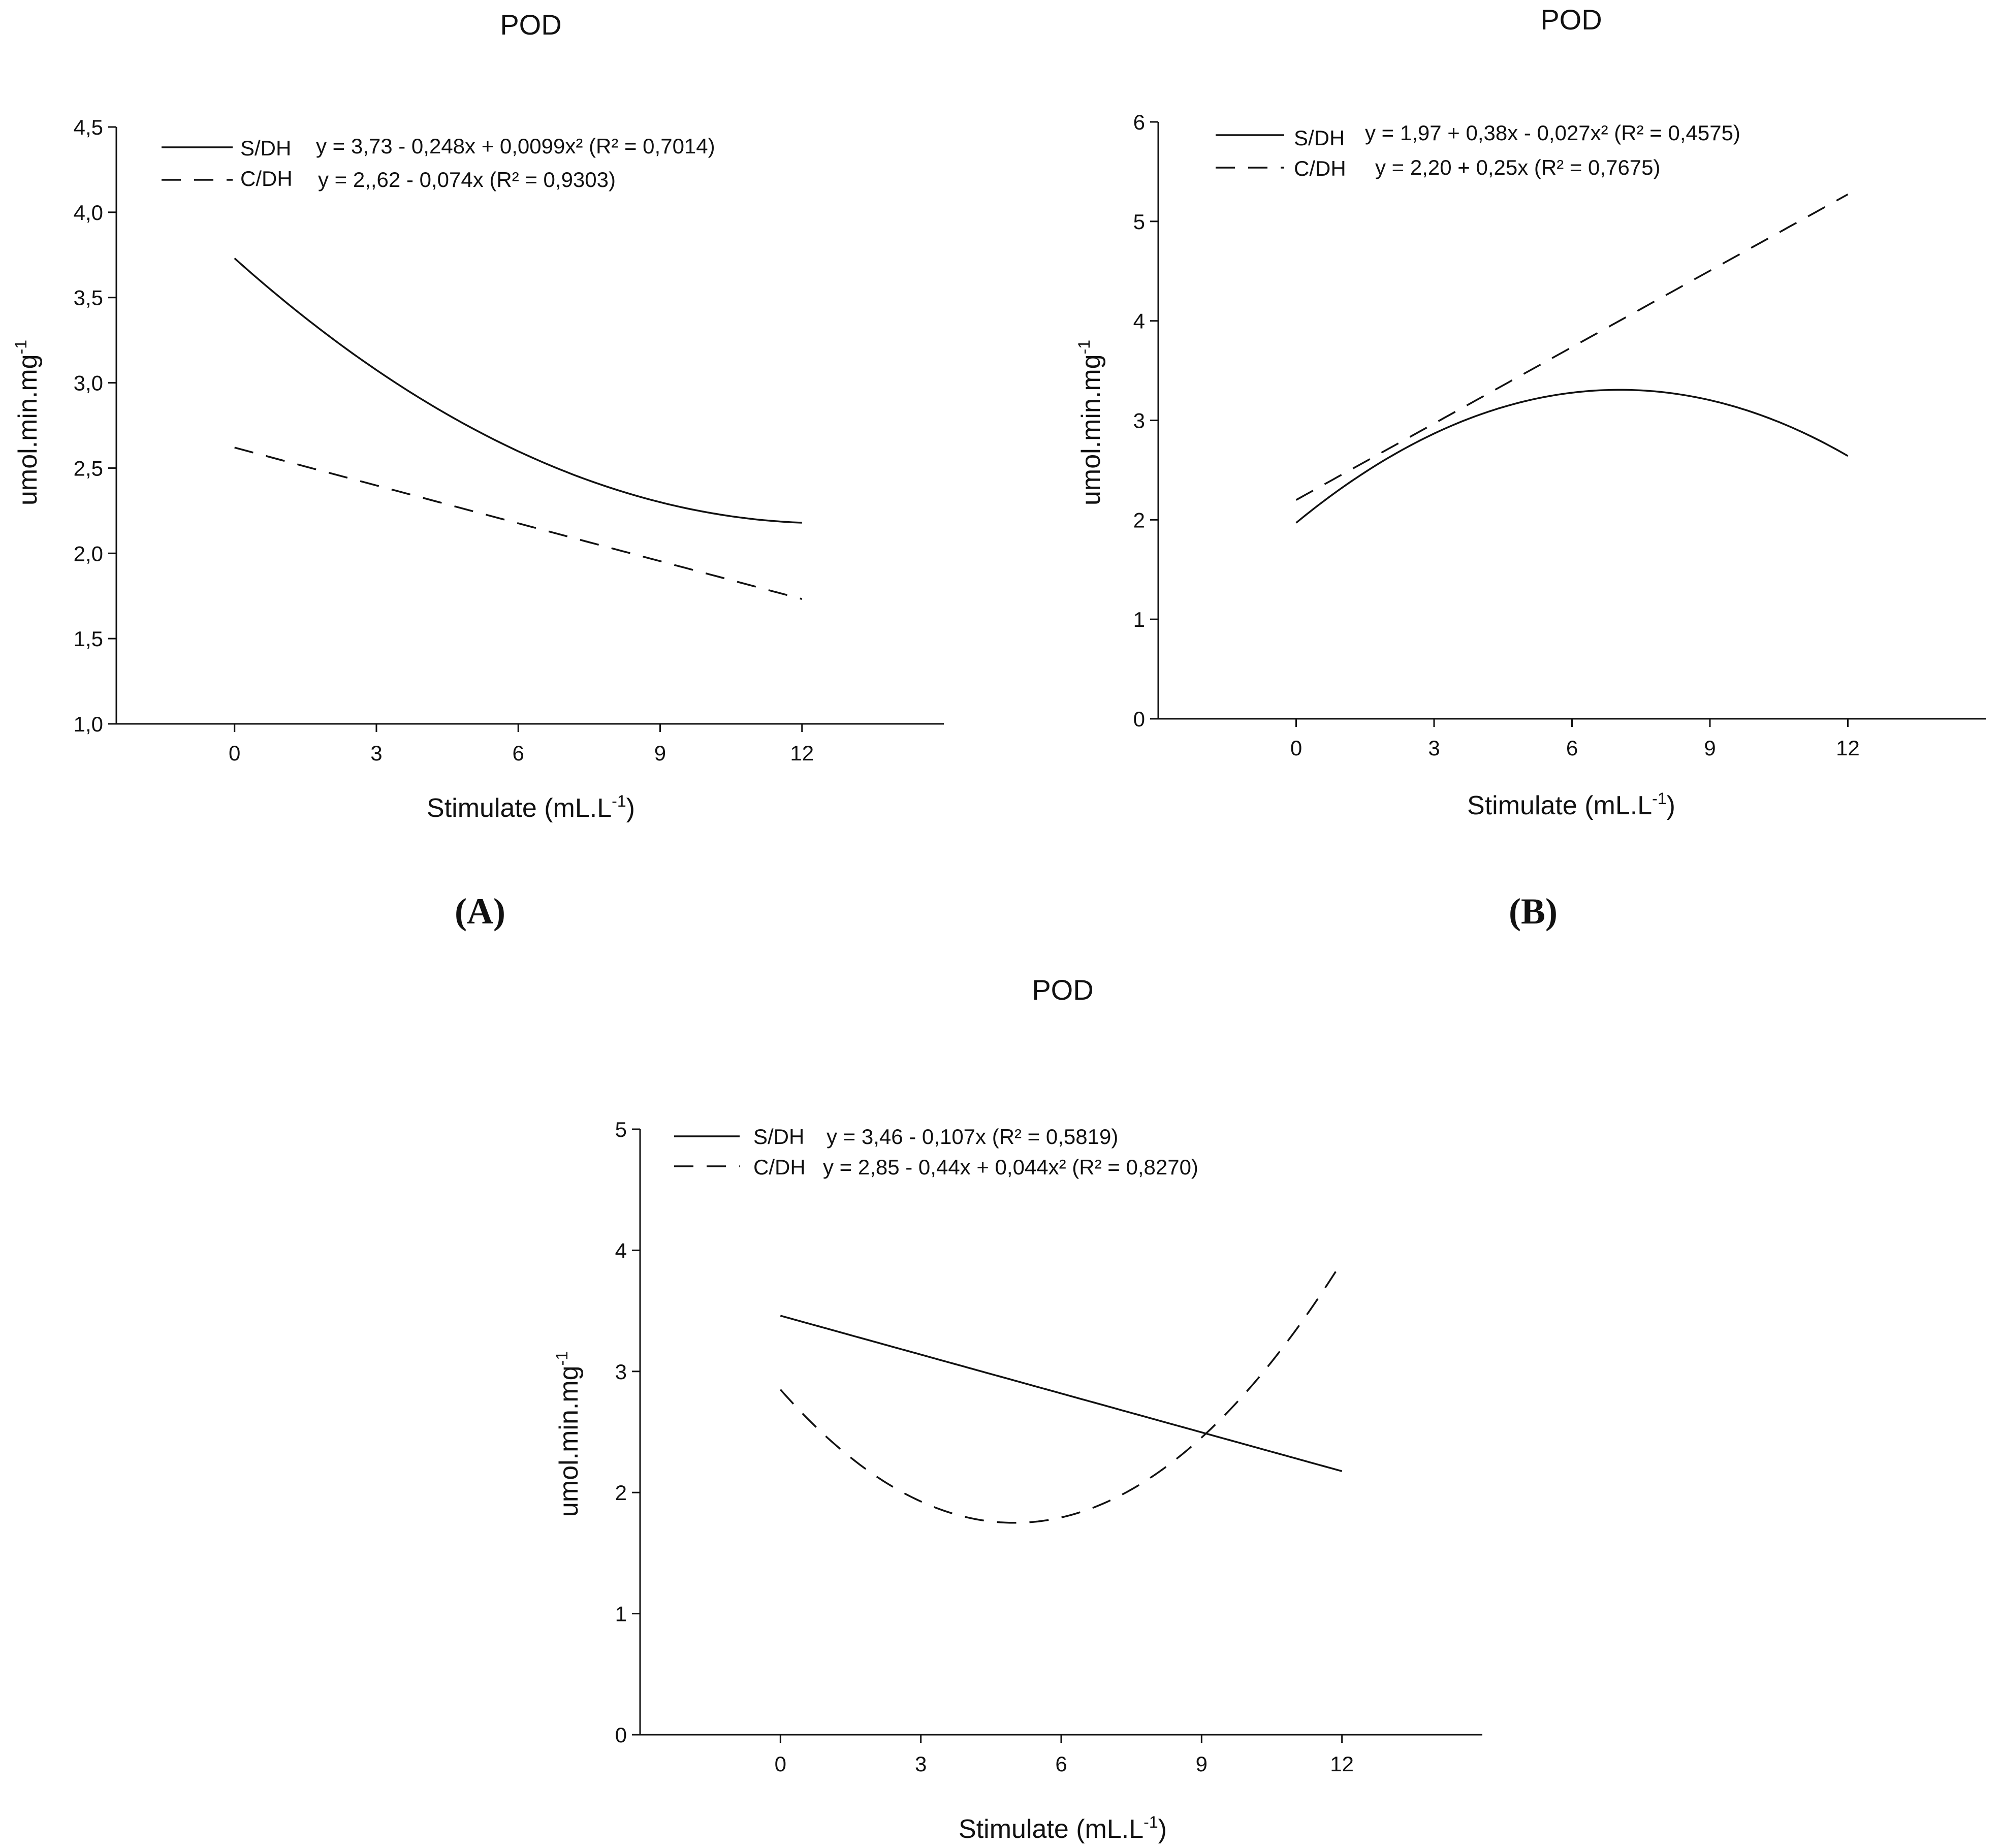  What do you see at coordinates (1319, 138) in the screenshot?
I see `chart-b-legend-label-s-dh: S/DH` at bounding box center [1319, 138].